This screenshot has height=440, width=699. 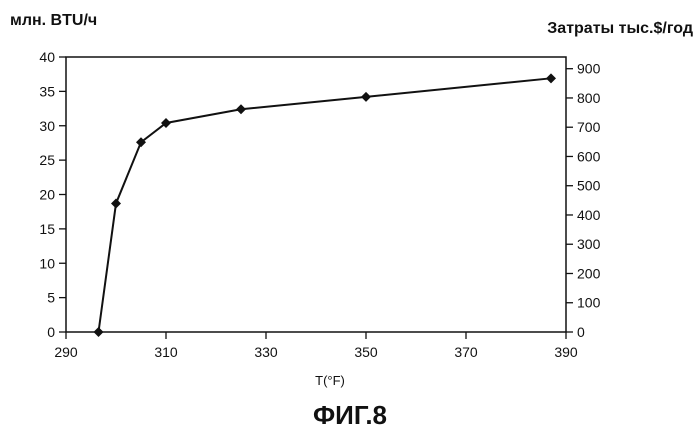 What do you see at coordinates (589, 244) in the screenshot?
I see `y-right-tick-label: 300` at bounding box center [589, 244].